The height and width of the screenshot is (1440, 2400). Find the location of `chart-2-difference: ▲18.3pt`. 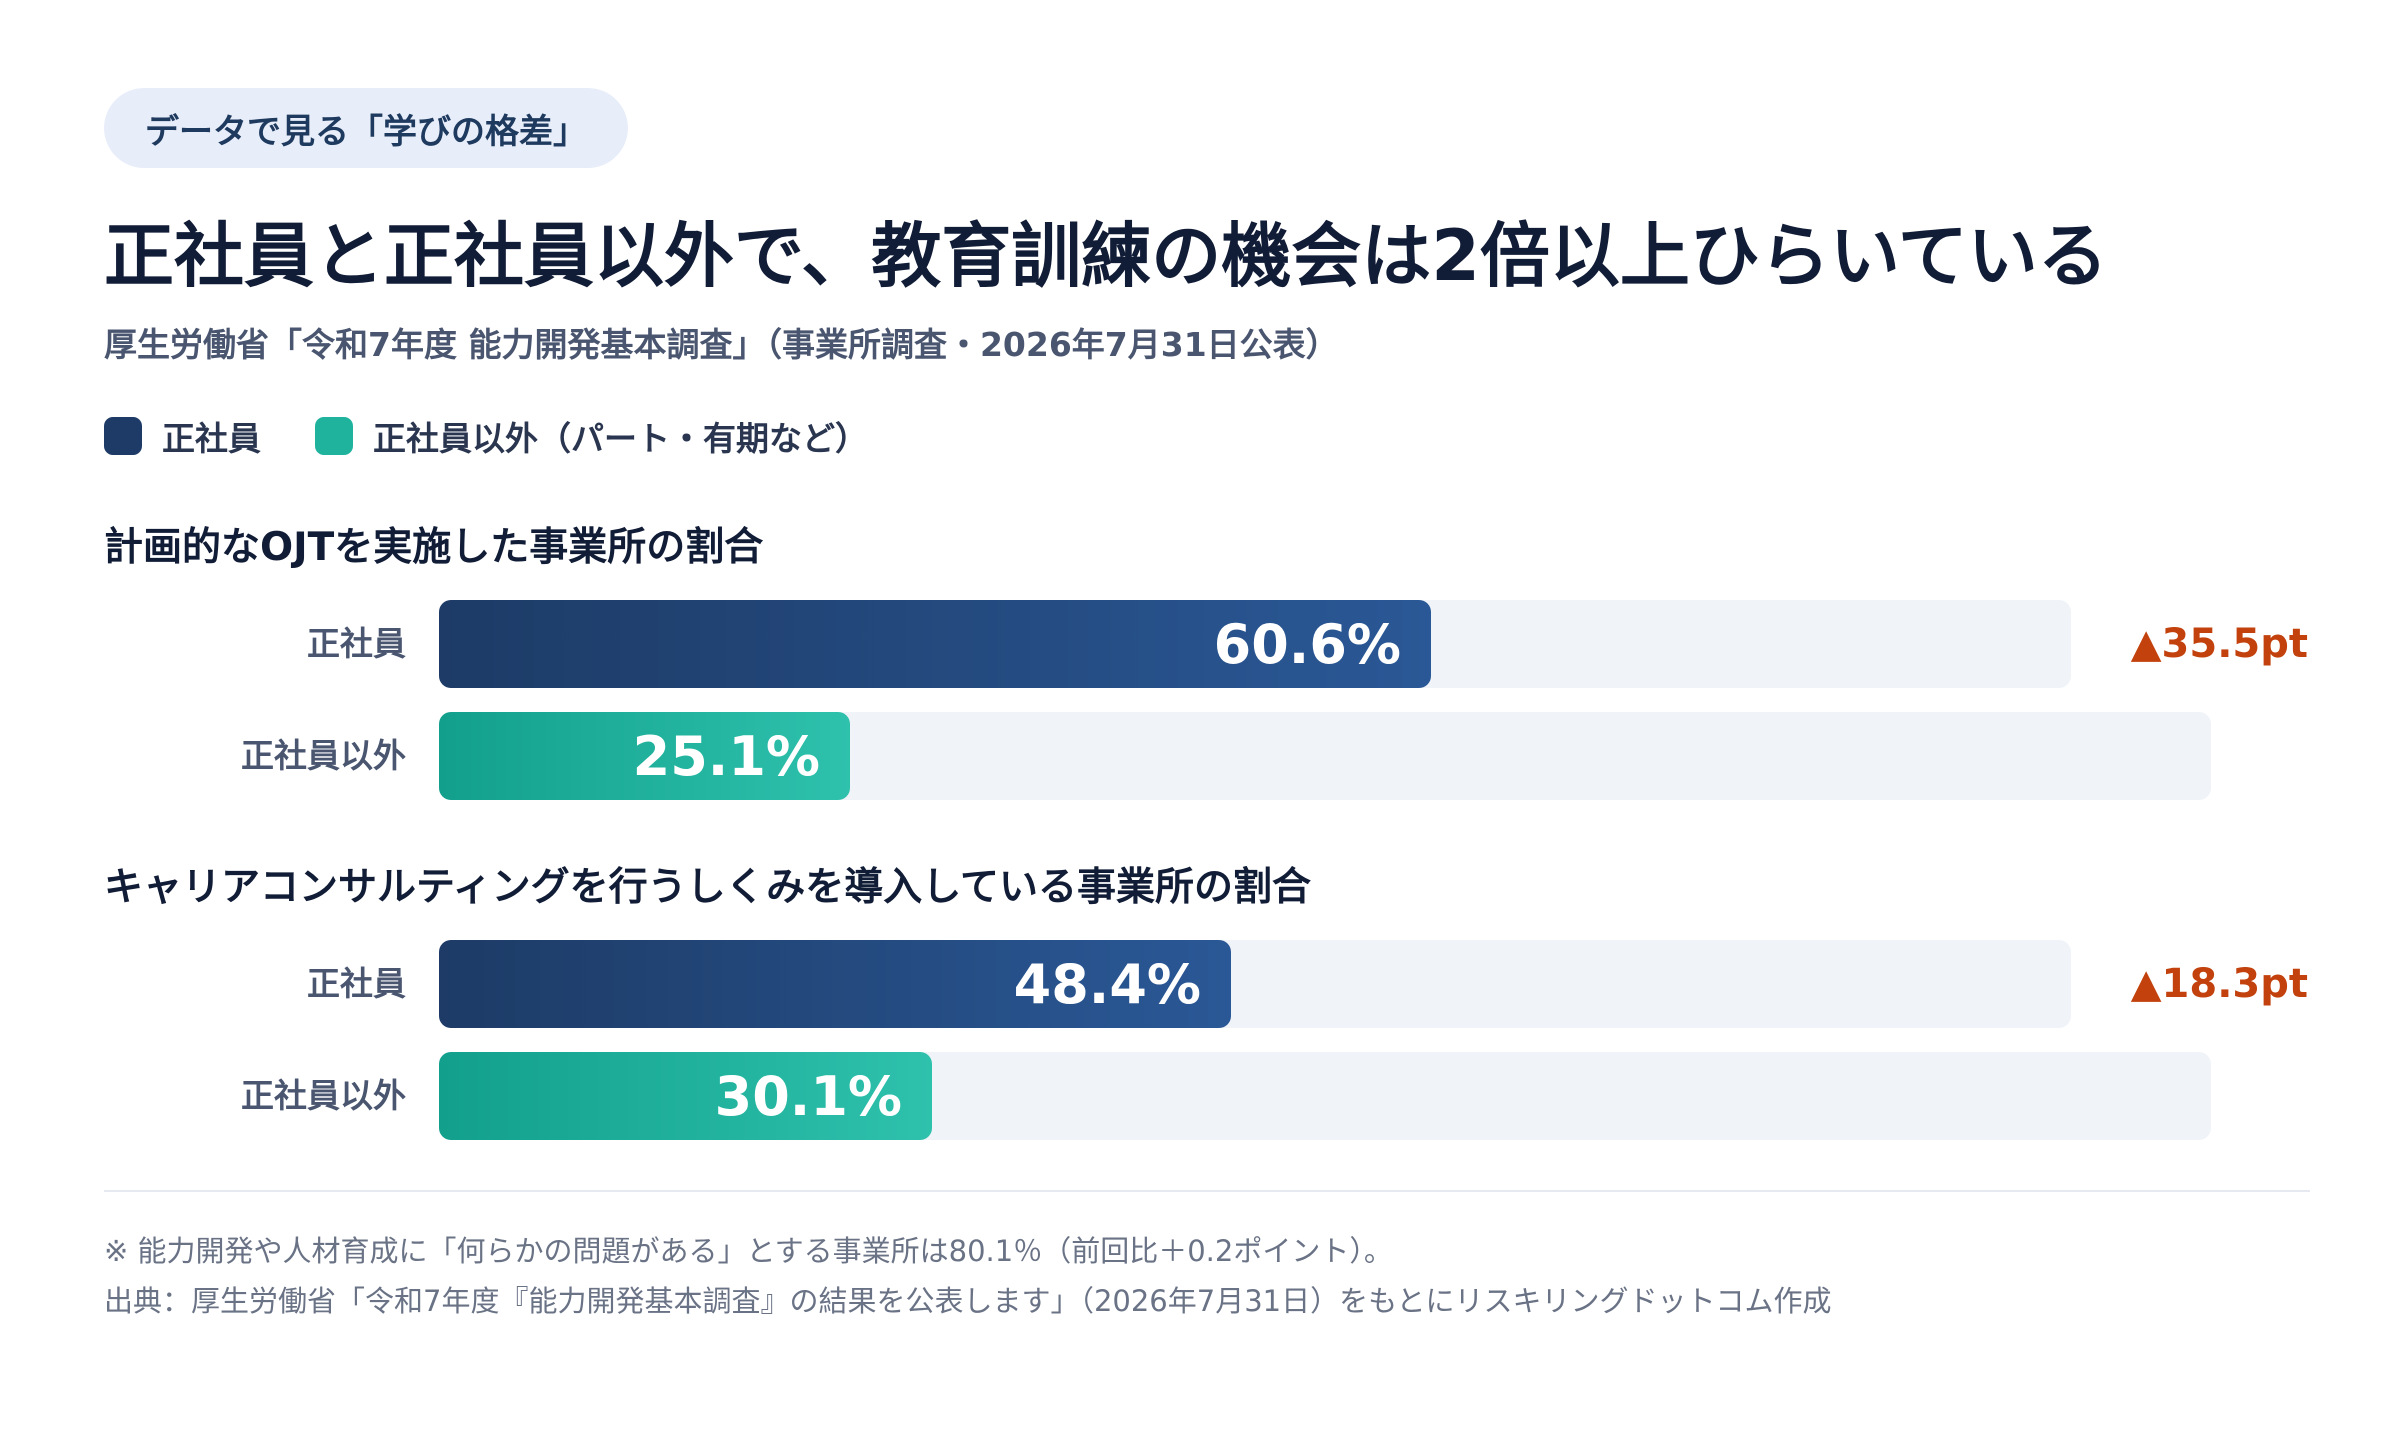

chart-2-difference: ▲18.3pt is located at coordinates (2219, 984).